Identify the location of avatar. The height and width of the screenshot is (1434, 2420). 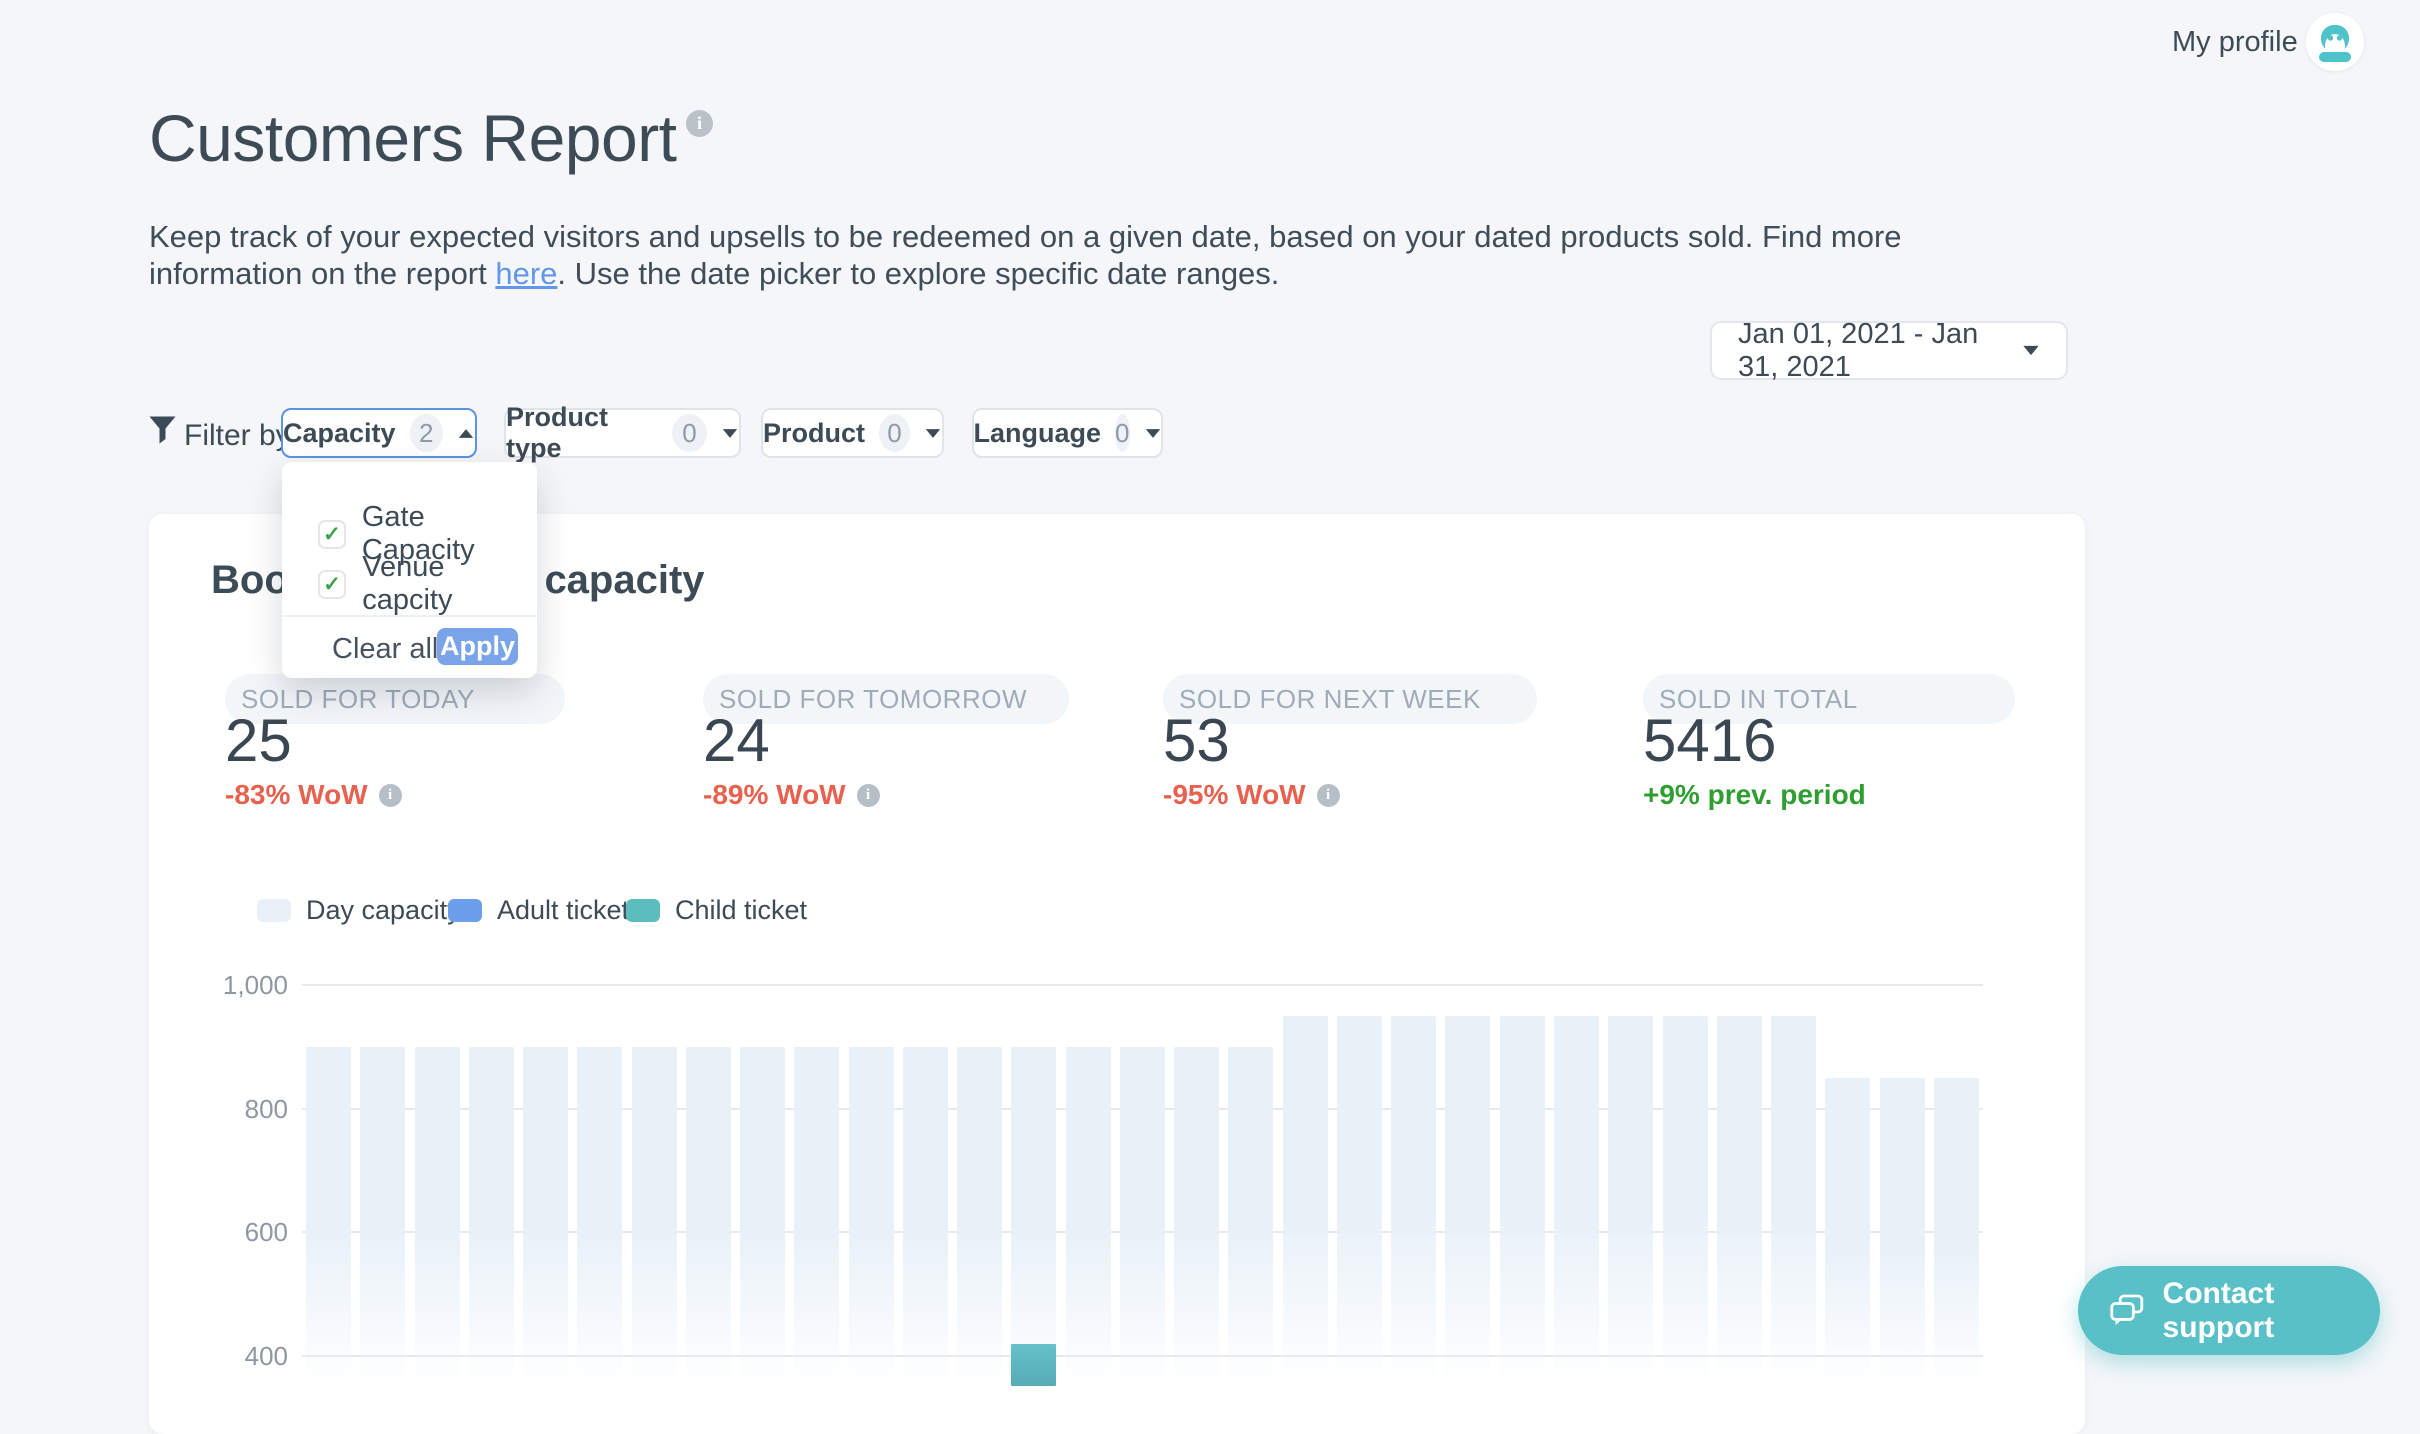
(2335, 42).